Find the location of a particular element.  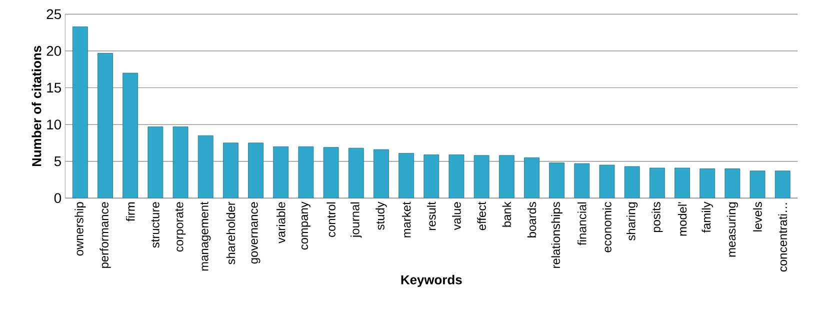

x-tick-label: journal is located at coordinates (356, 220).